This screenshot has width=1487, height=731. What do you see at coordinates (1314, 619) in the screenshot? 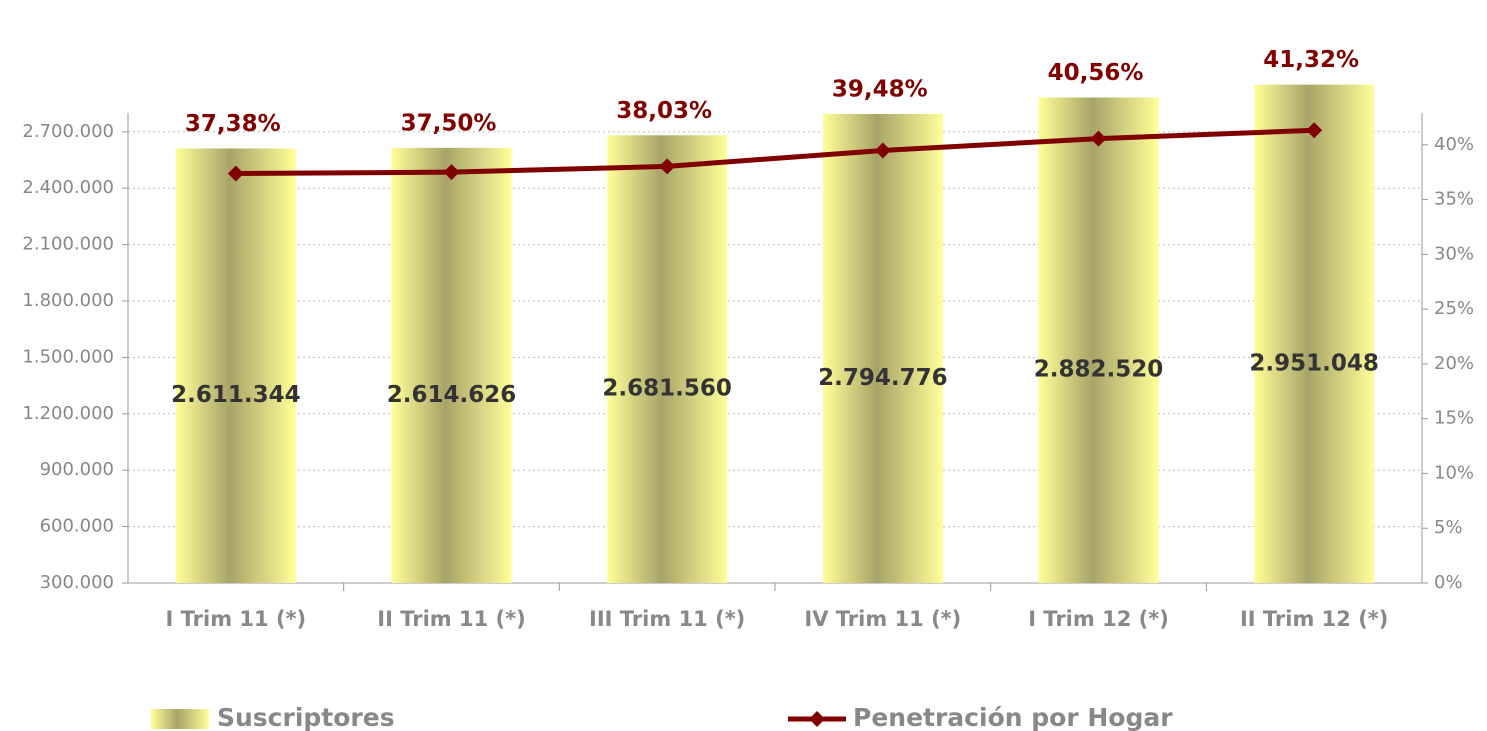
I see `x-tick-label: II Trim 12 (*)` at bounding box center [1314, 619].